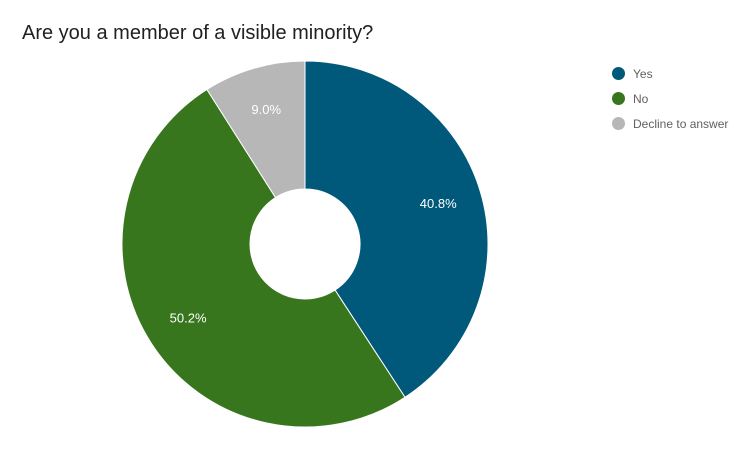  What do you see at coordinates (670, 73) in the screenshot?
I see `legend-item-yes: Yes` at bounding box center [670, 73].